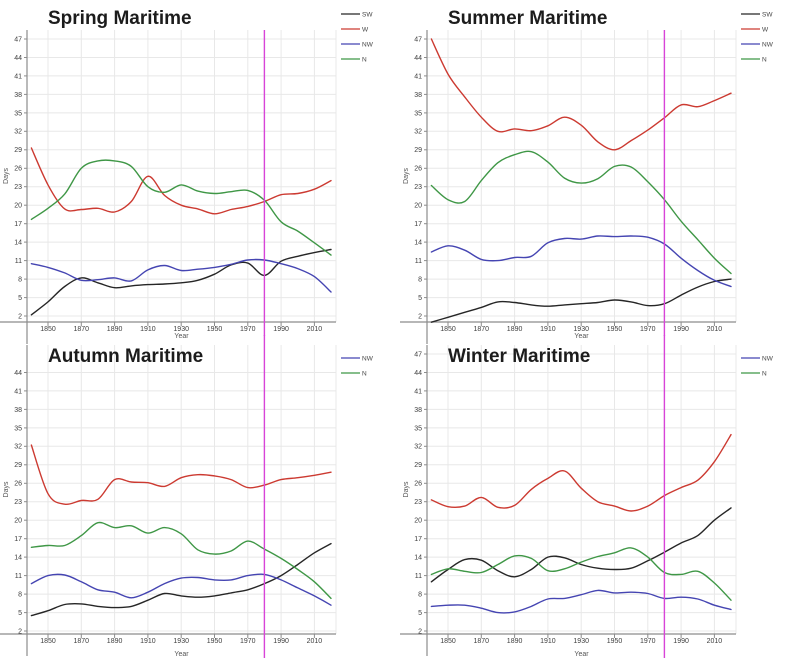  Describe the element at coordinates (418, 224) in the screenshot. I see `y-tick-label: 17` at that location.